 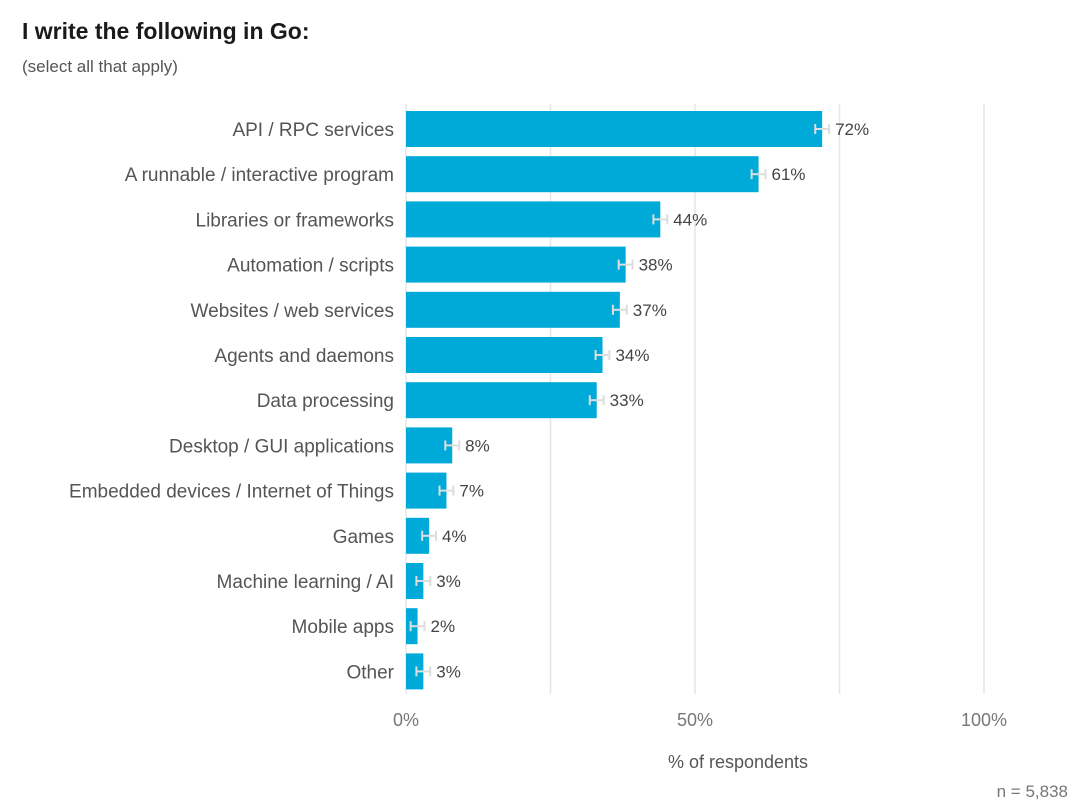 I want to click on category-label: Data processing, so click(x=325, y=401).